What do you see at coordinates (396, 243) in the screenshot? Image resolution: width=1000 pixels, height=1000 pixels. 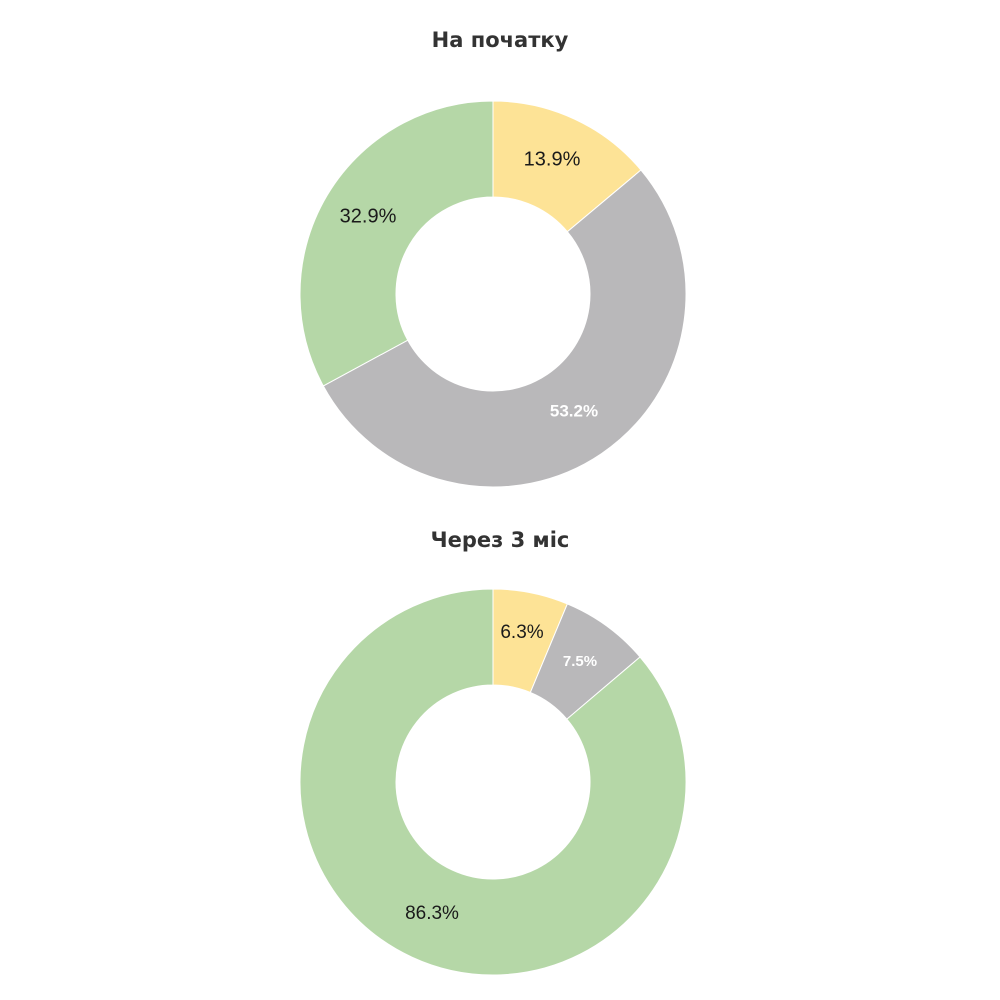 I see `donut-slice-green` at bounding box center [396, 243].